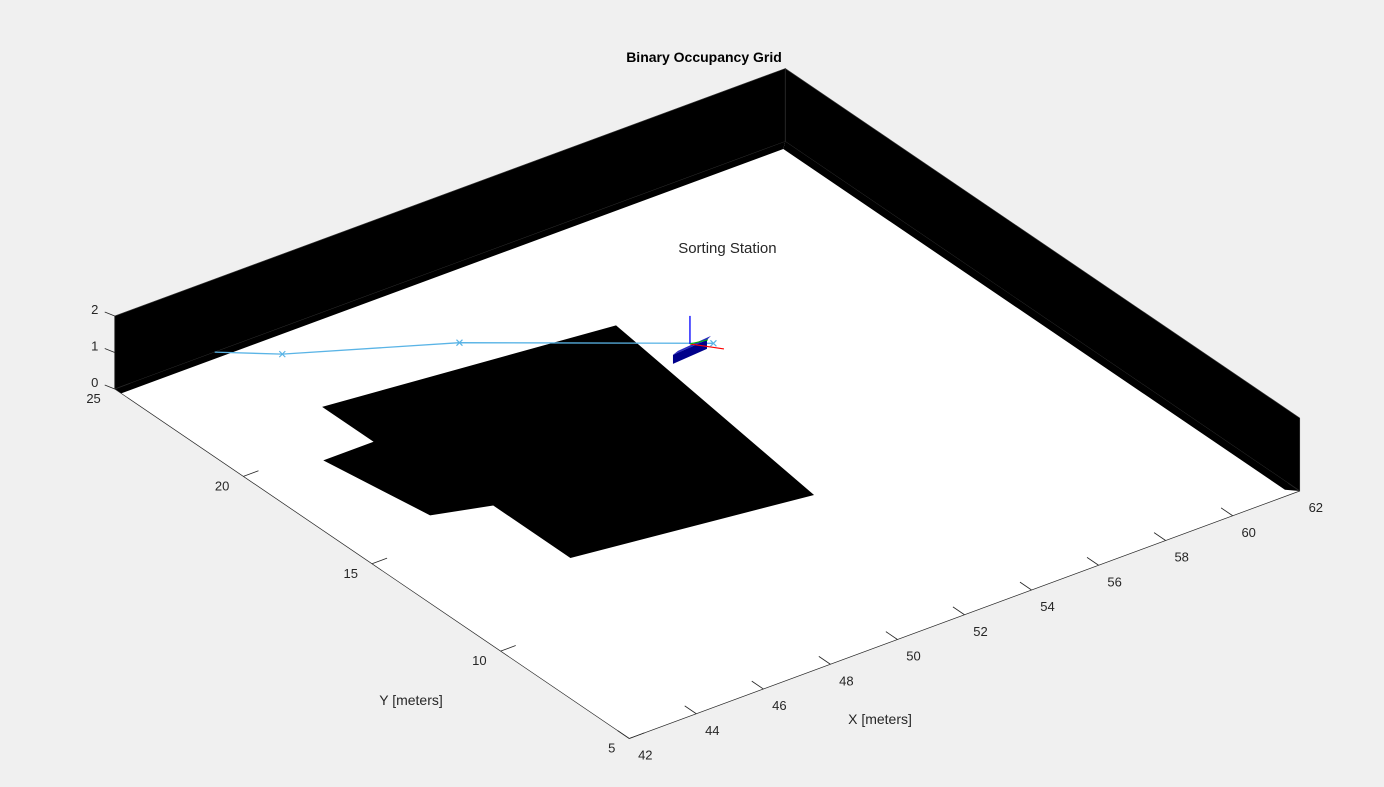 This screenshot has width=1384, height=787. I want to click on y-tick-label-10: 10, so click(479, 660).